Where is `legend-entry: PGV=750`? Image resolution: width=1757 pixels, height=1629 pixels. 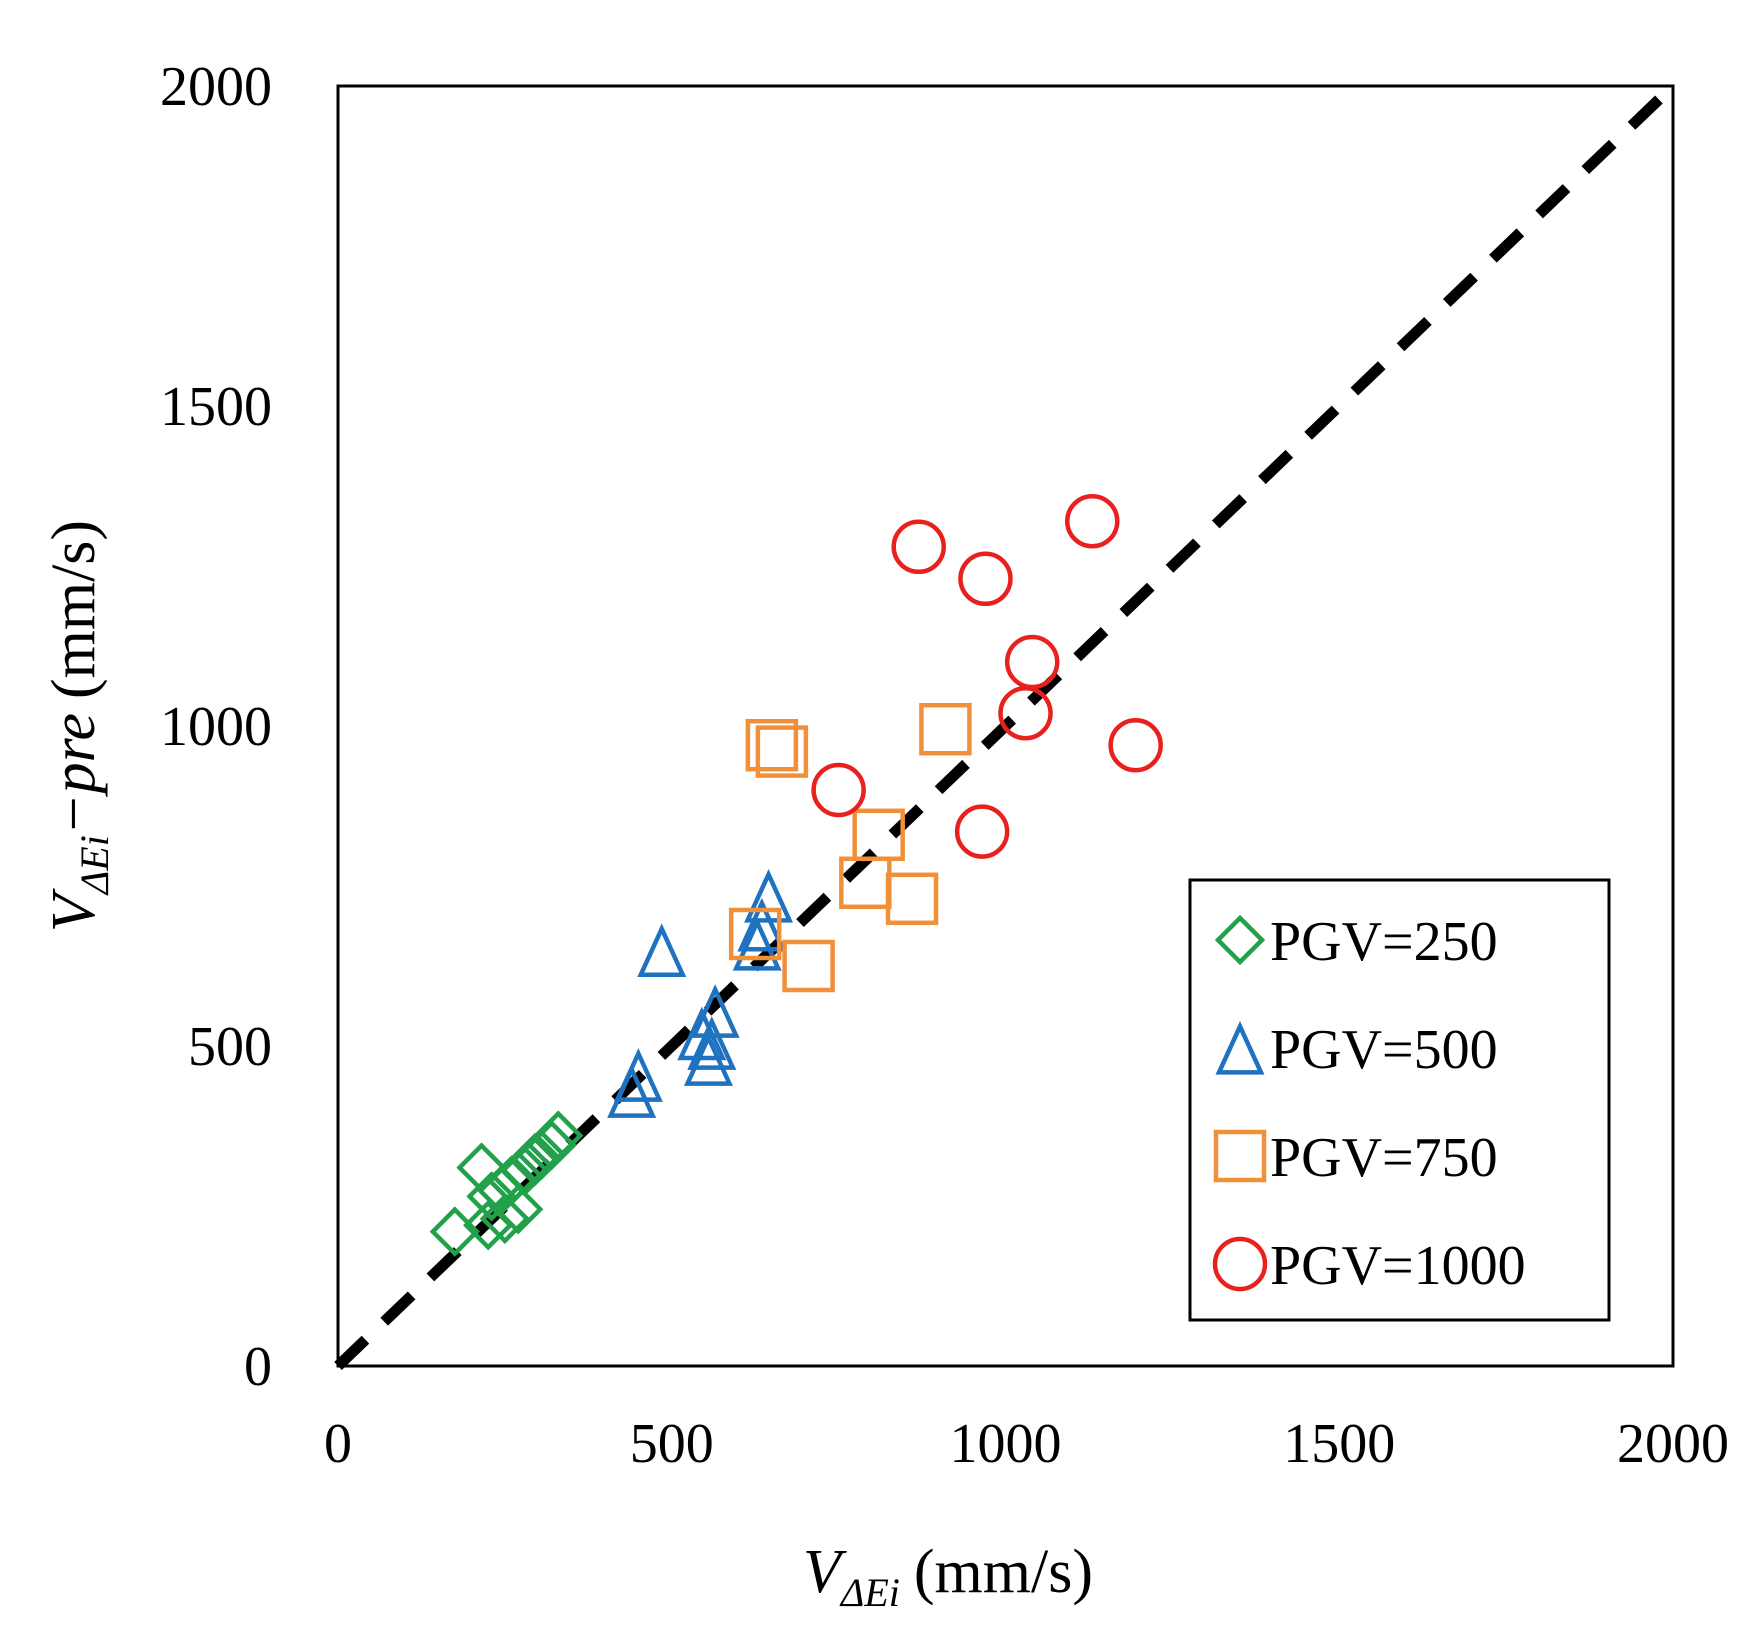
legend-entry: PGV=750 is located at coordinates (1355, 1158).